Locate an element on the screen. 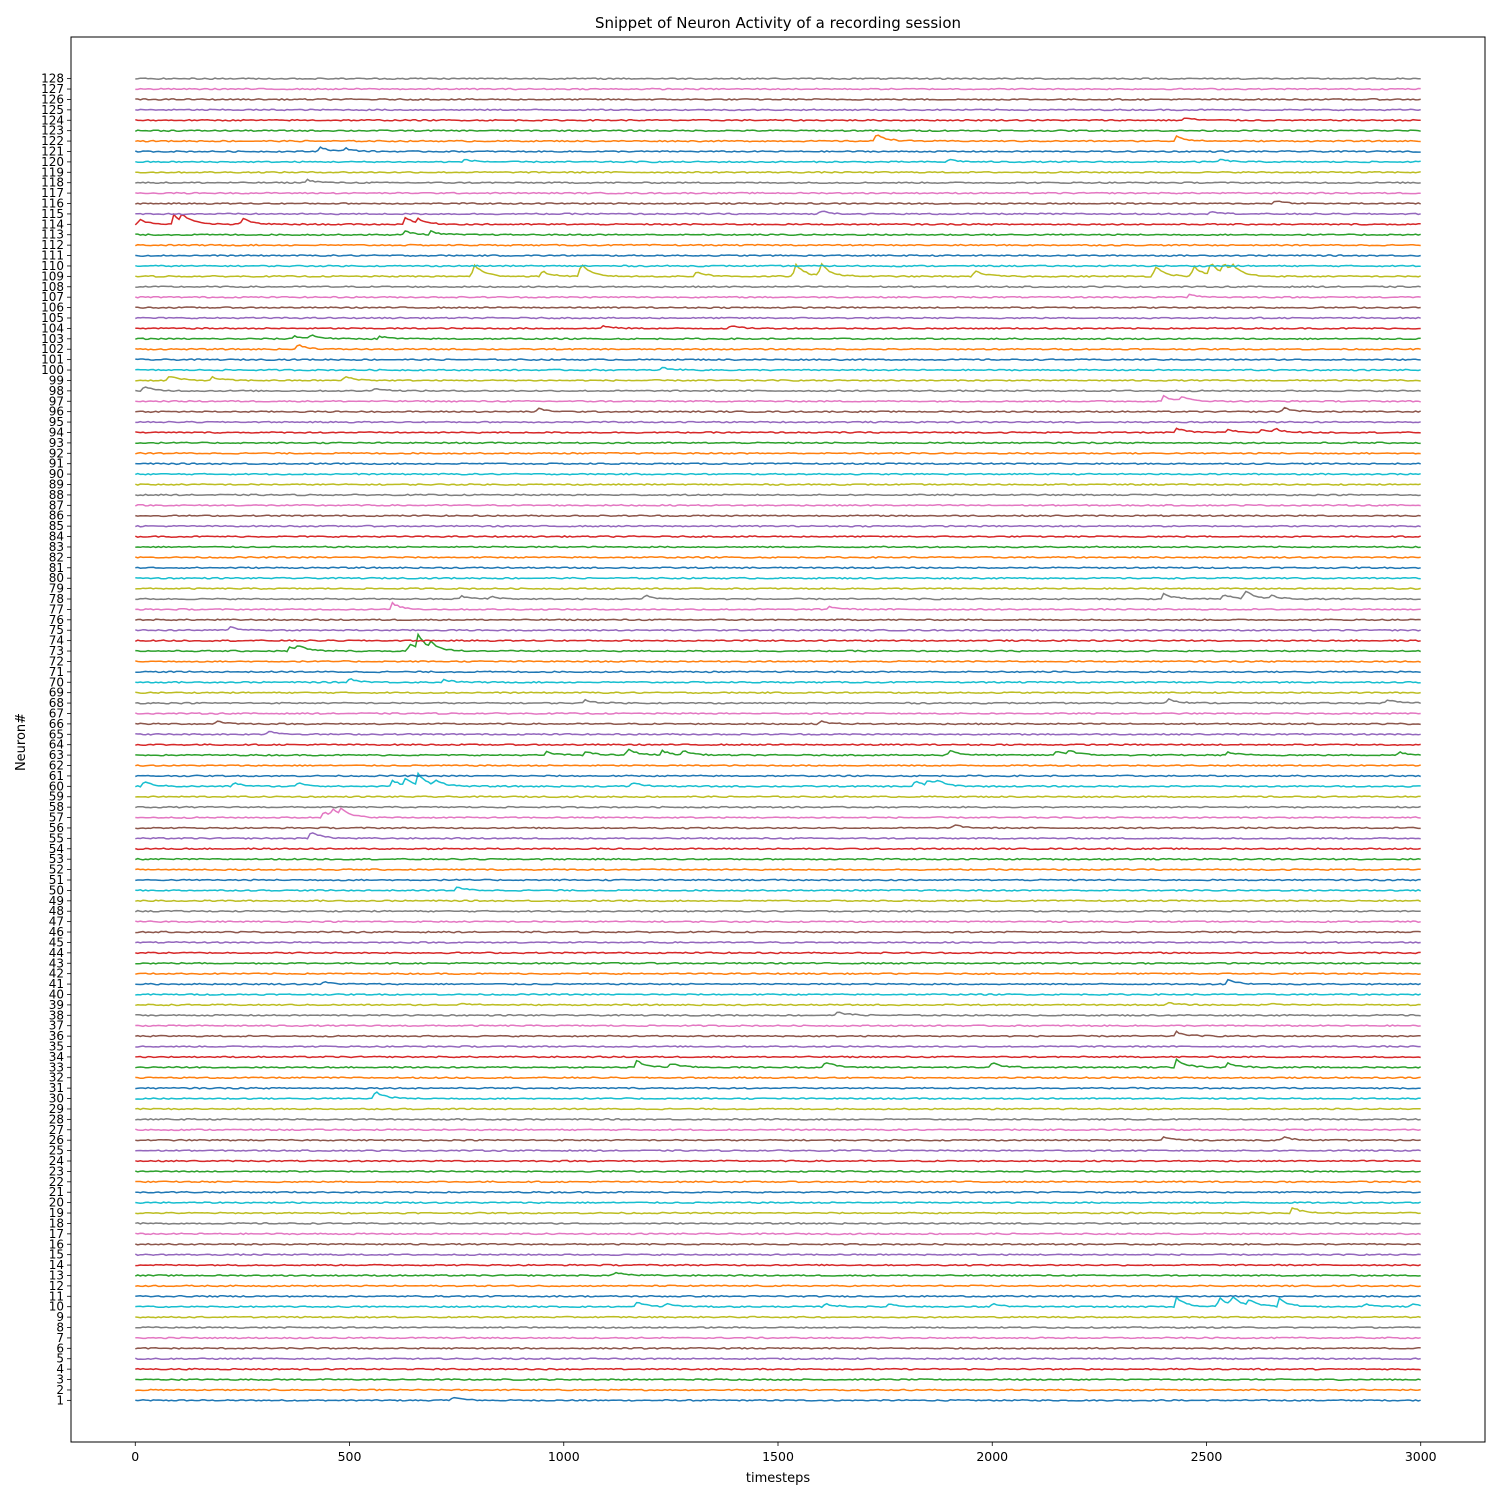  y-tick-label-126: 126 is located at coordinates (52, 99).